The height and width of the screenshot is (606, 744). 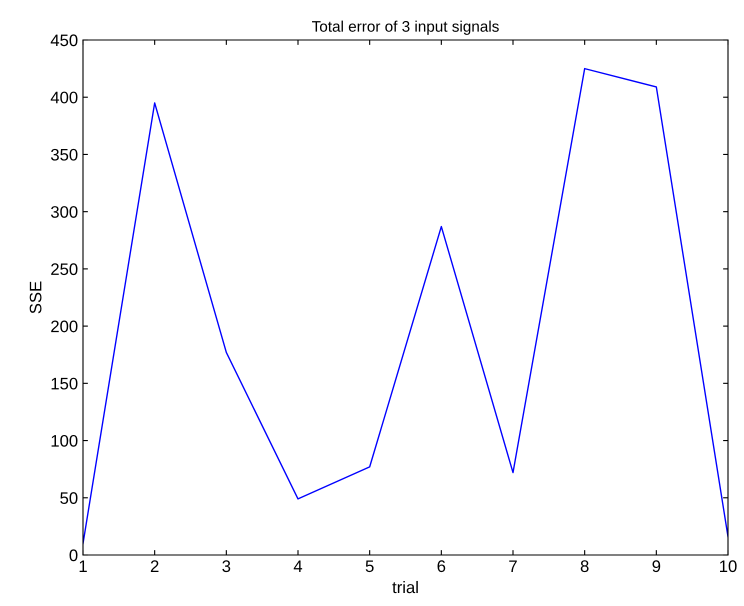 What do you see at coordinates (154, 566) in the screenshot?
I see `x-tick-label: 2` at bounding box center [154, 566].